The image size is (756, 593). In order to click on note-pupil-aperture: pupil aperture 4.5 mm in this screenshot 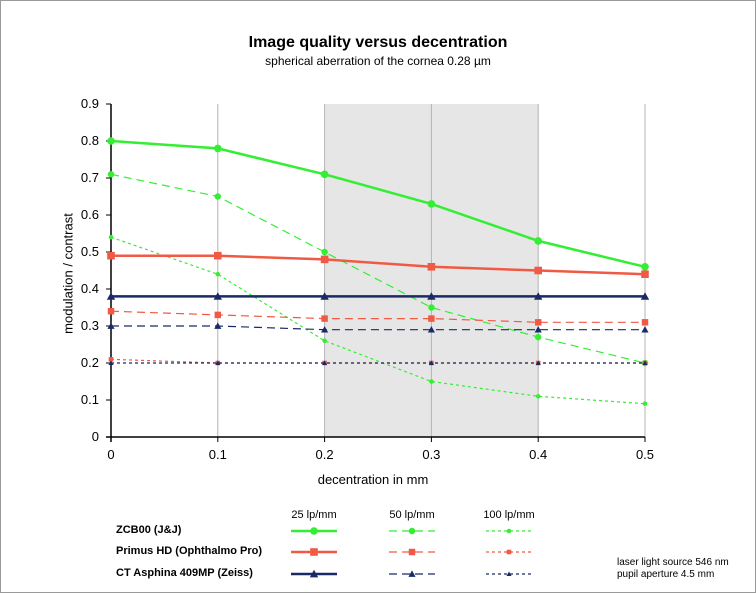, I will do `click(666, 574)`.